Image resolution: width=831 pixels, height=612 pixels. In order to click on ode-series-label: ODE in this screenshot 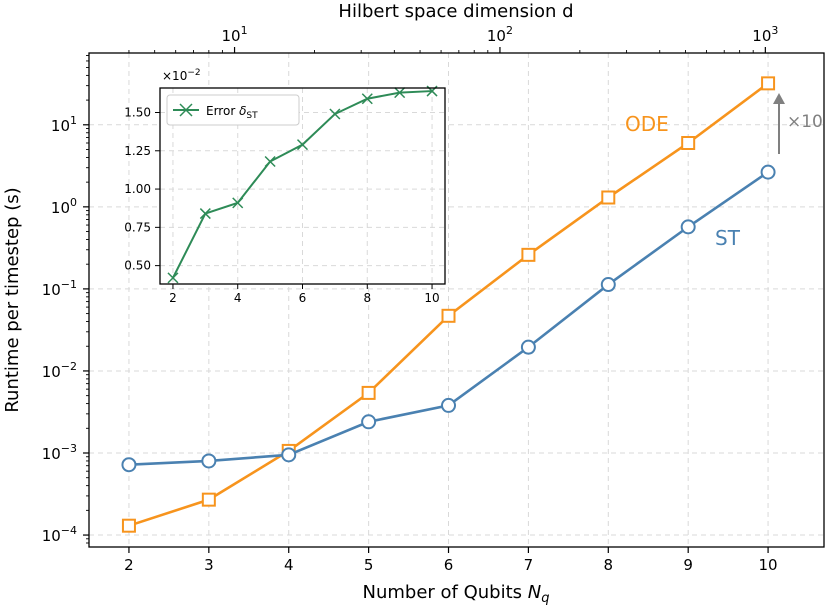, I will do `click(647, 124)`.